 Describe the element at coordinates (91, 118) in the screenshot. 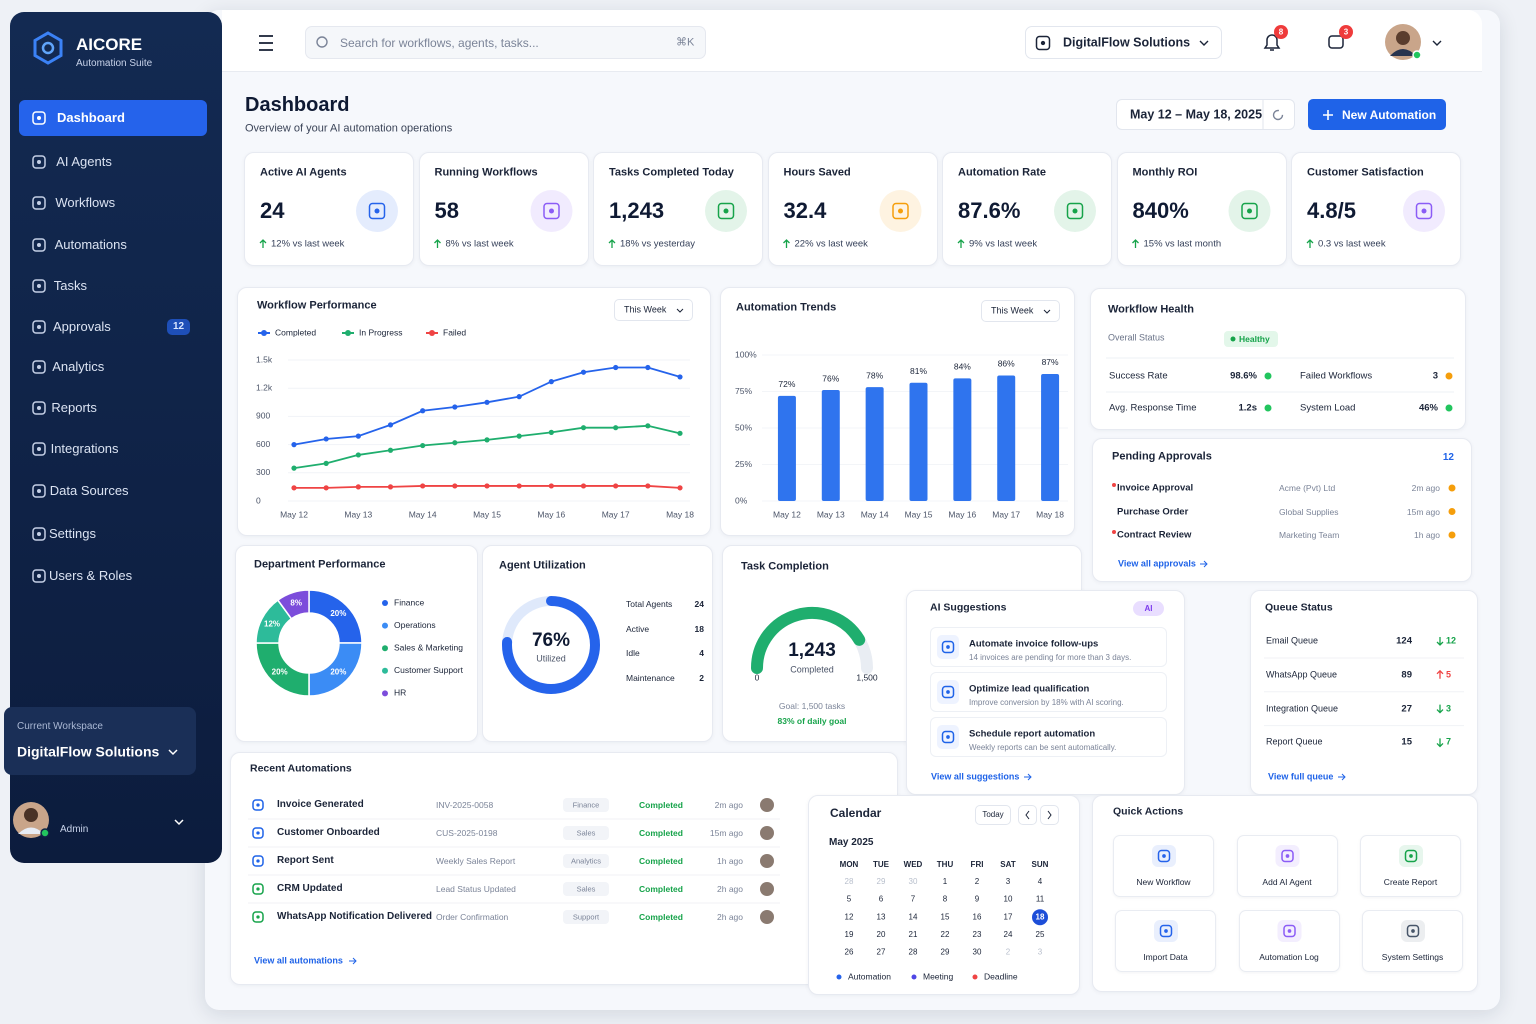

I see `nav-item: Dashboard` at that location.